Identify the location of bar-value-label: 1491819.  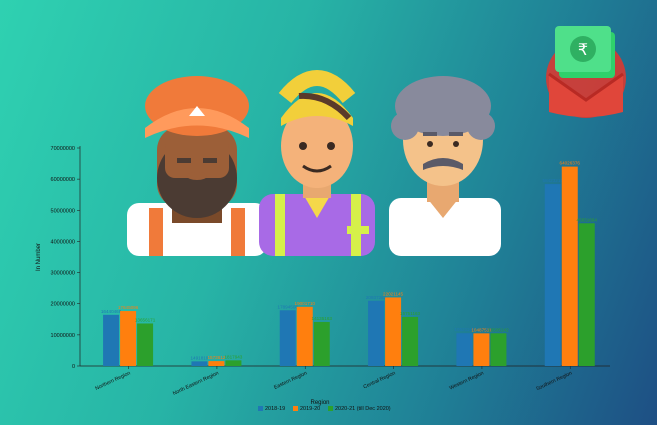
(199, 357).